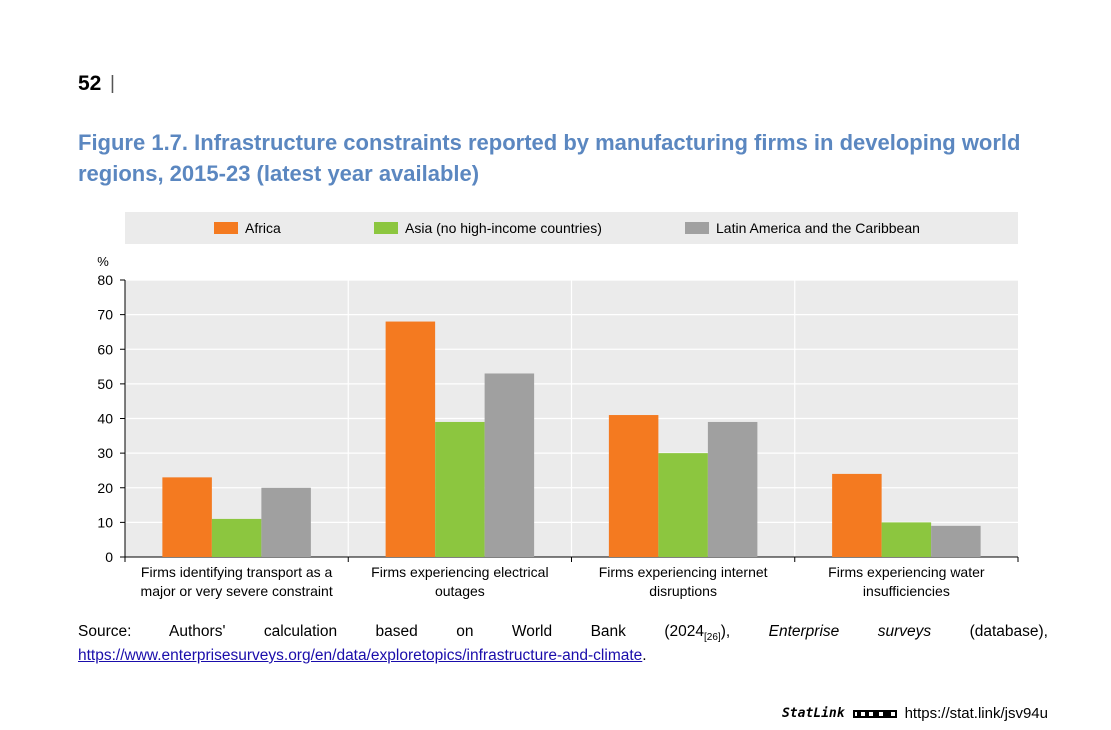 The height and width of the screenshot is (730, 1111). I want to click on source-label: Source:, so click(105, 631).